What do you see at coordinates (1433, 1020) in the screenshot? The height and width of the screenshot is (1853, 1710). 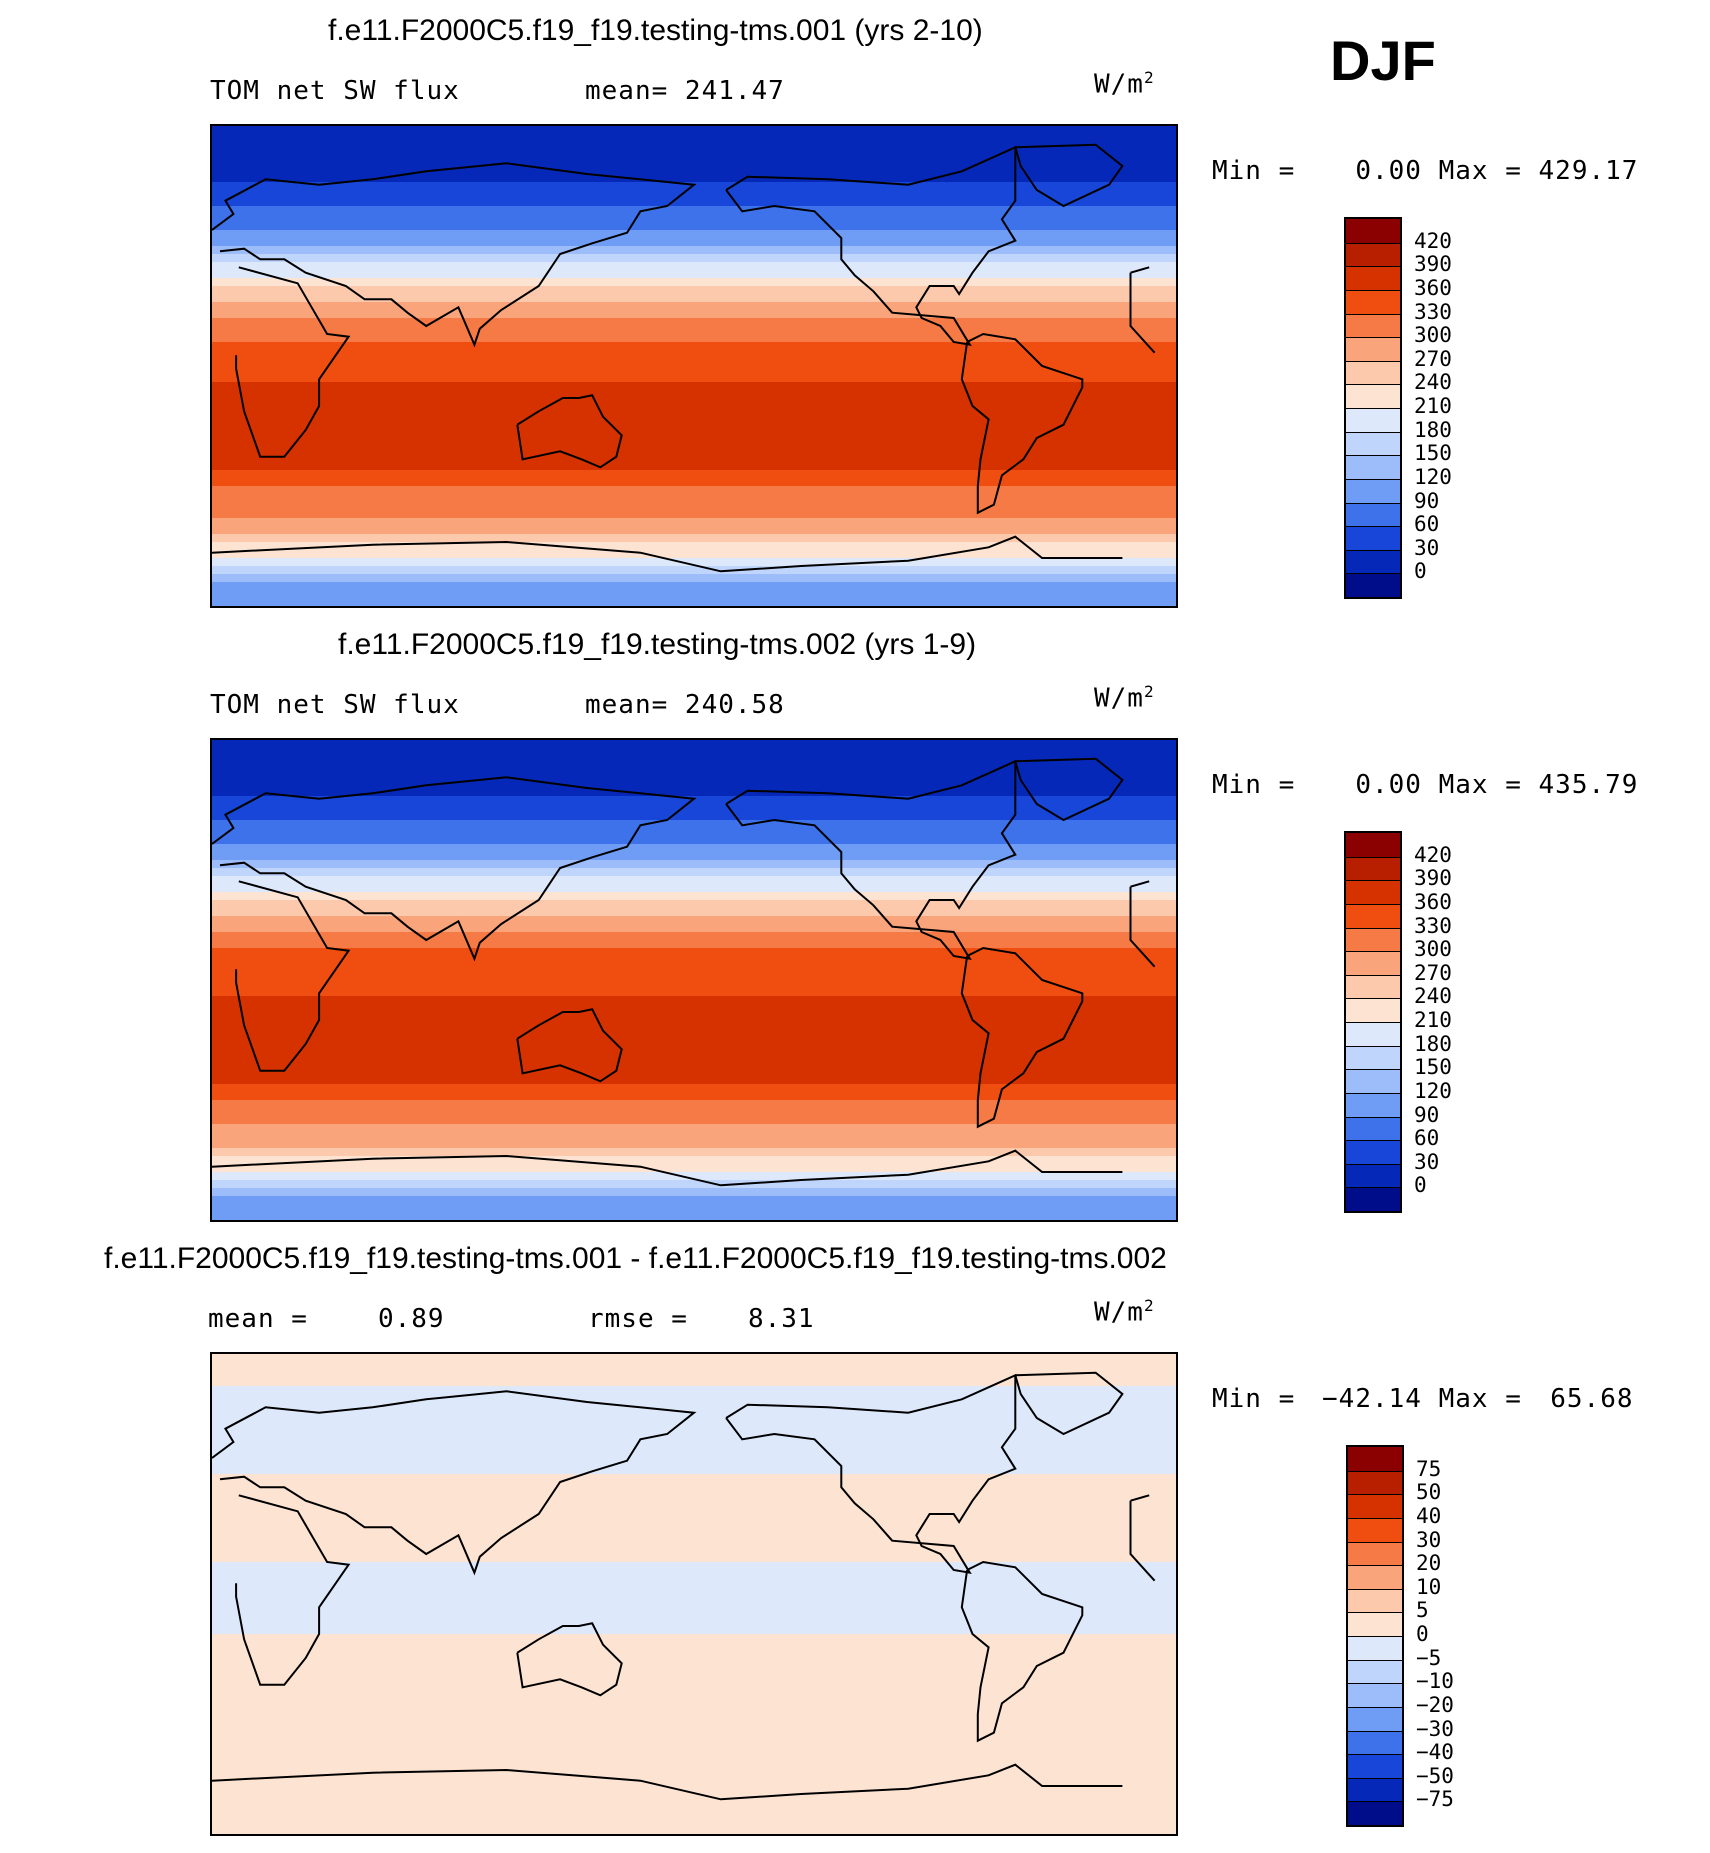 I see `colorbar-tick-label: 210` at bounding box center [1433, 1020].